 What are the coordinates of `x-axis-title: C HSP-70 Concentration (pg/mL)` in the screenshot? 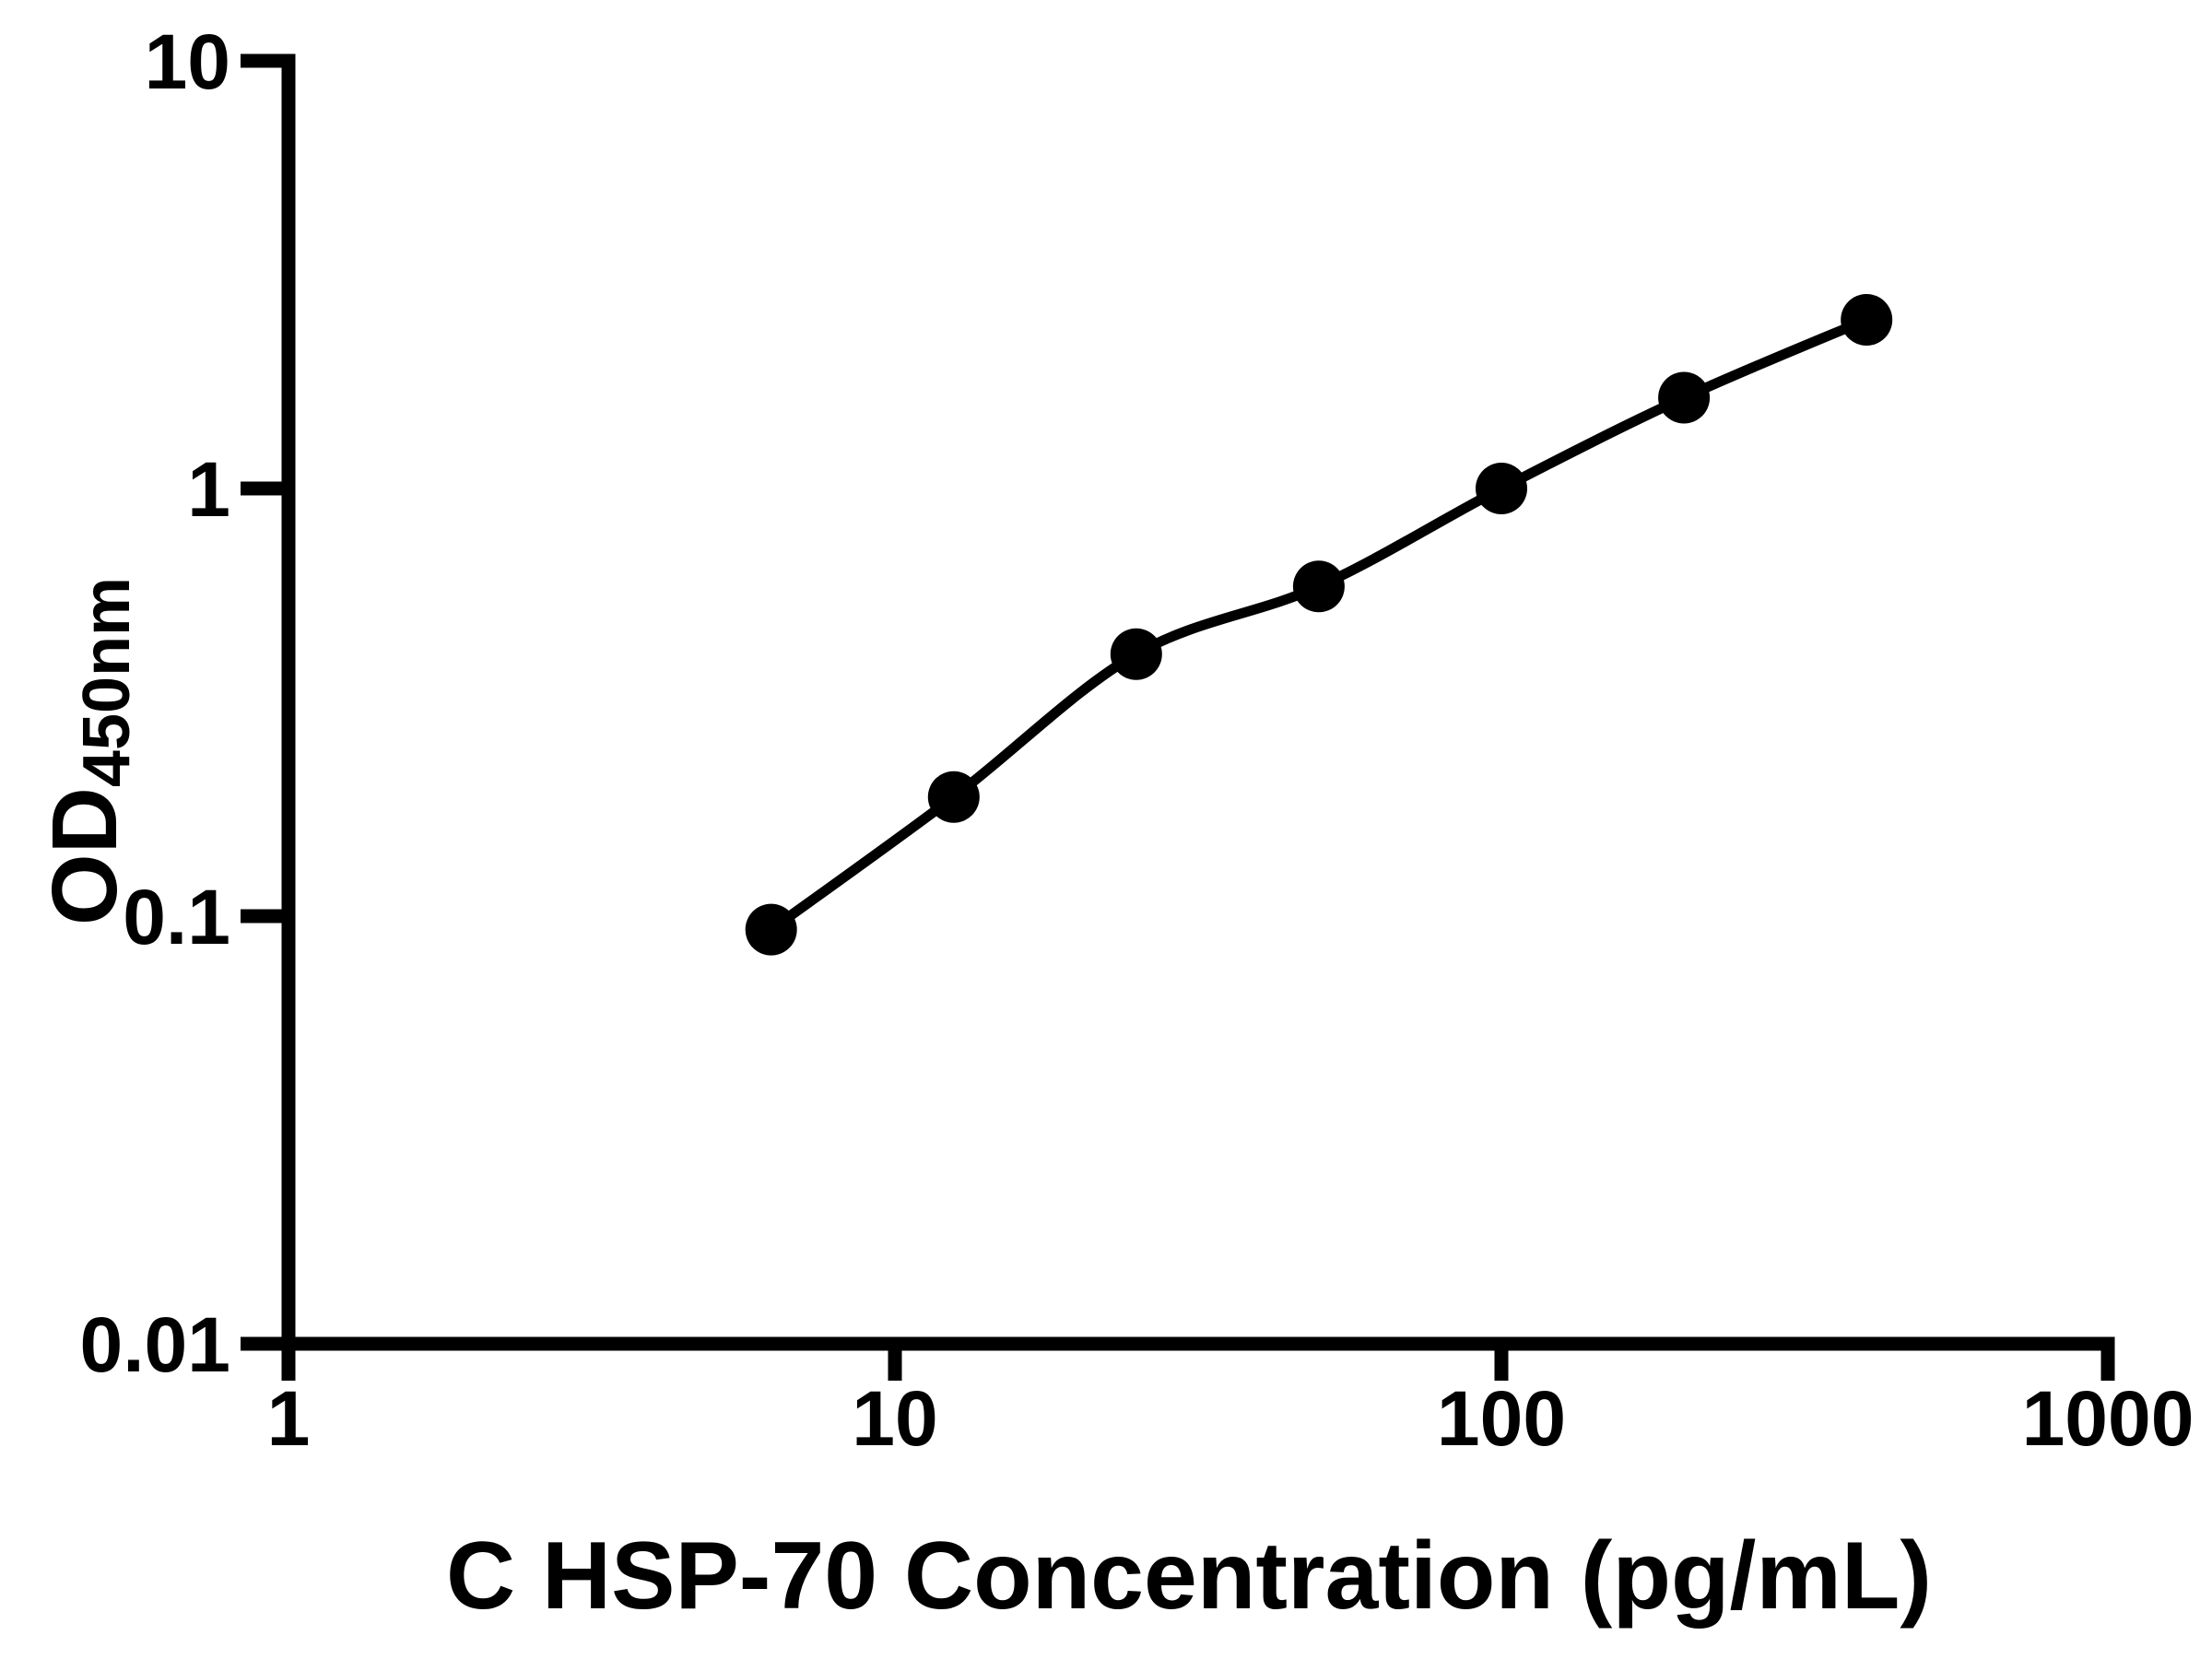 It's located at (1189, 1576).